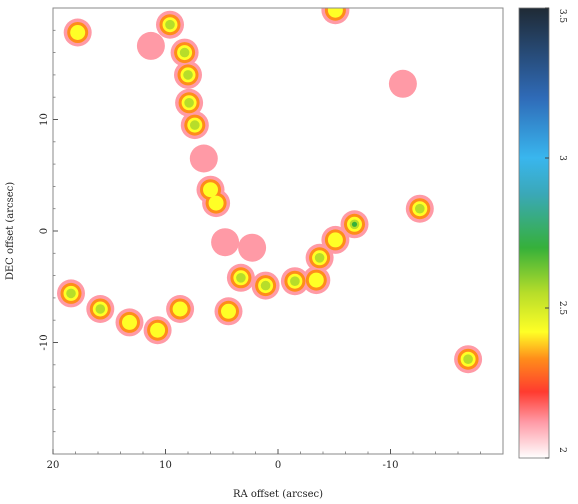  I want to click on x-axis: 20 10 0 -10, so click(264, 460).